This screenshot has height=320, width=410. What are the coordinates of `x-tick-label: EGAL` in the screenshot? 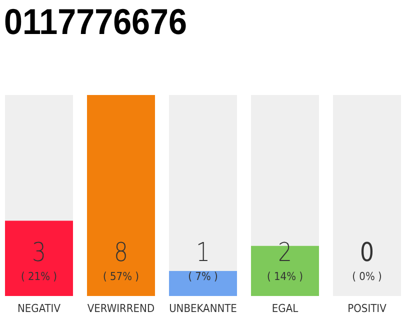 It's located at (285, 308).